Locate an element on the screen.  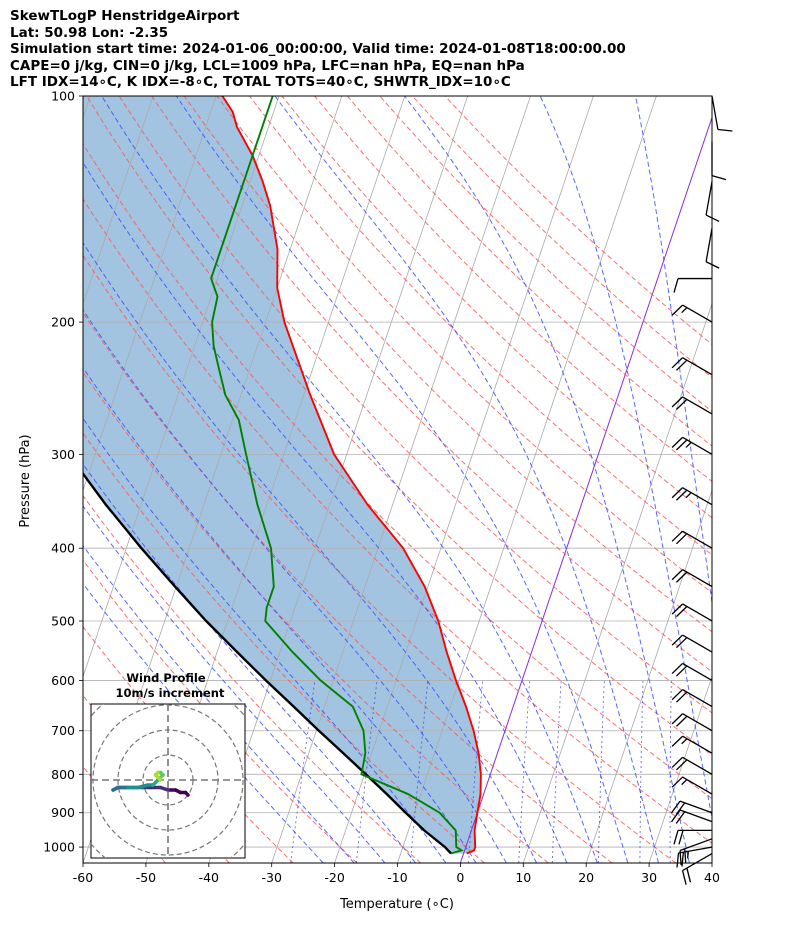
y-tick-label: 1000 is located at coordinates (59, 847).